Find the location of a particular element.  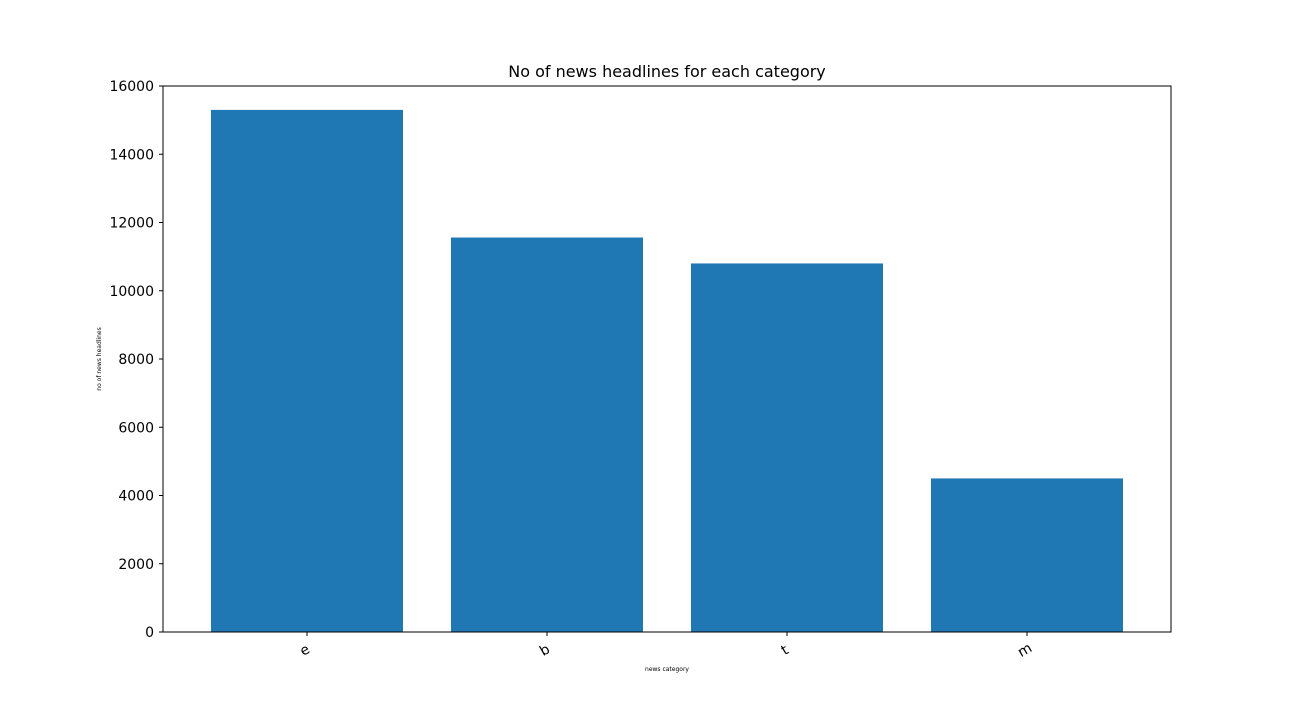

y-tick-label: 6000 is located at coordinates (136, 428).